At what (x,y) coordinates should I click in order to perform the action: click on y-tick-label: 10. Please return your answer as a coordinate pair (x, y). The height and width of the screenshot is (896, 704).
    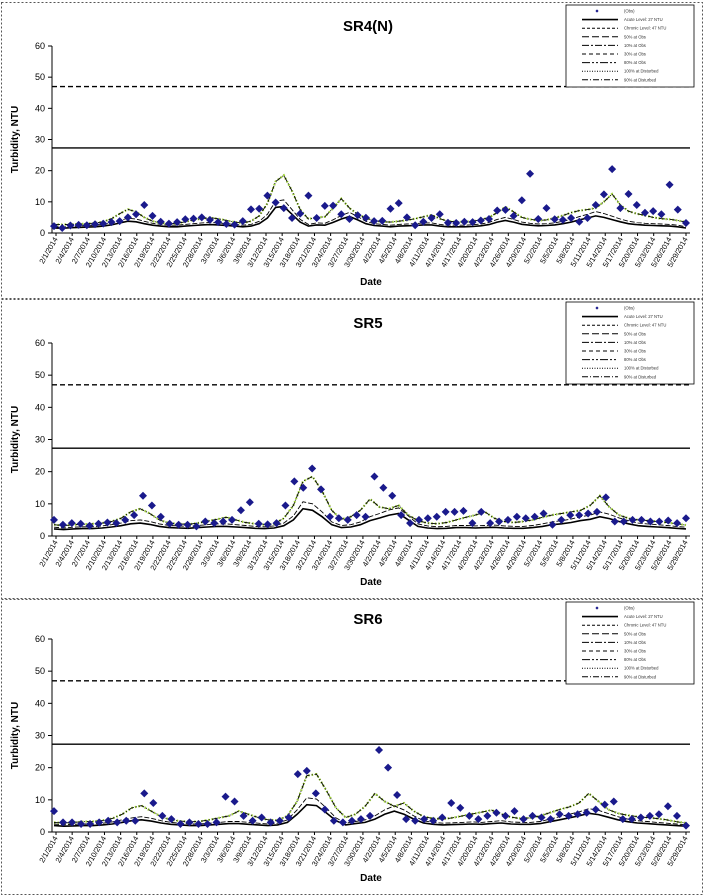
    Looking at the image, I should click on (40, 800).